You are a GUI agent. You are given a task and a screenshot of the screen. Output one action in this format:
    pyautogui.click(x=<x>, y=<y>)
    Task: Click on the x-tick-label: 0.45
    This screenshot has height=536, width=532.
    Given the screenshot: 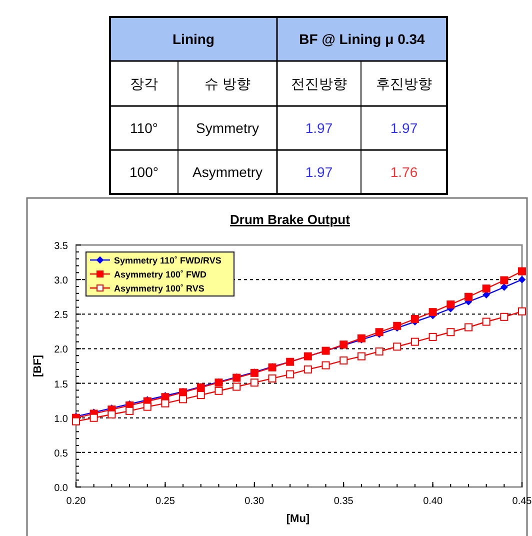 What is the action you would take?
    pyautogui.click(x=522, y=501)
    